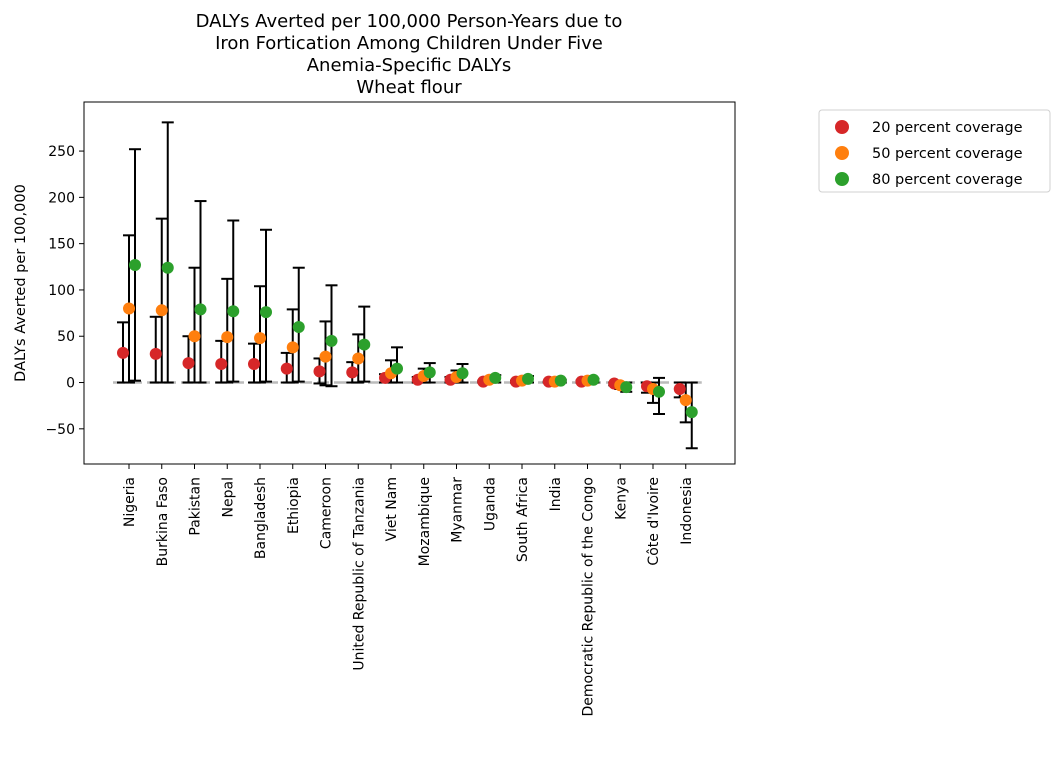 The width and height of the screenshot is (1063, 772). What do you see at coordinates (589, 596) in the screenshot?
I see `x-tick-label: Democratic Republic of the Congo` at bounding box center [589, 596].